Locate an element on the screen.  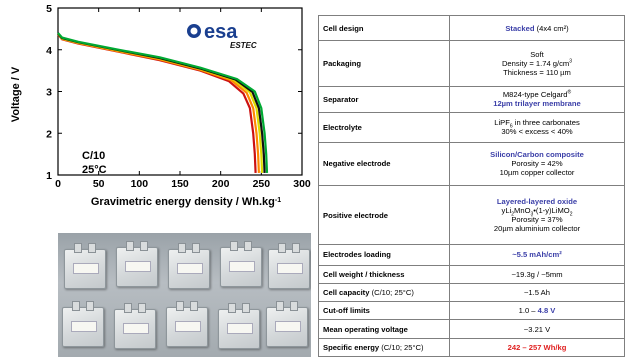
spec-value-part: 1.0 – is located at coordinates (528, 311).